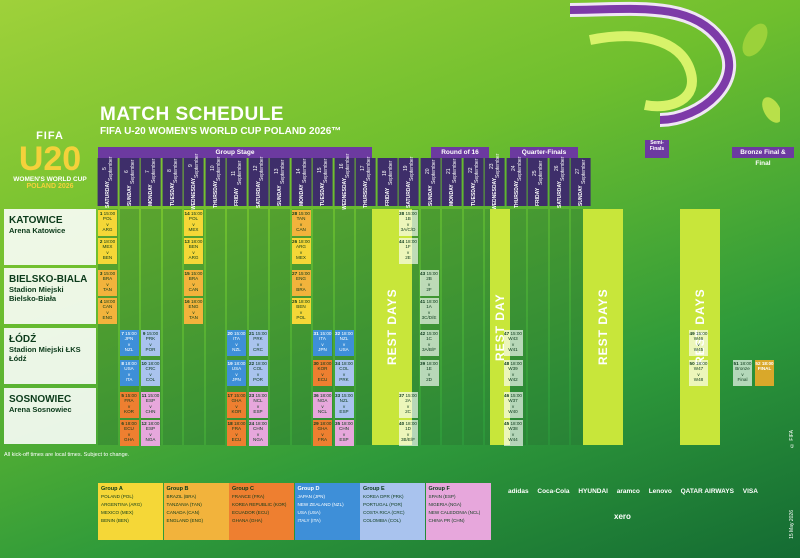 This screenshot has height=558, width=800. What do you see at coordinates (750, 491) in the screenshot?
I see `sponsor-logo: VISA` at bounding box center [750, 491].